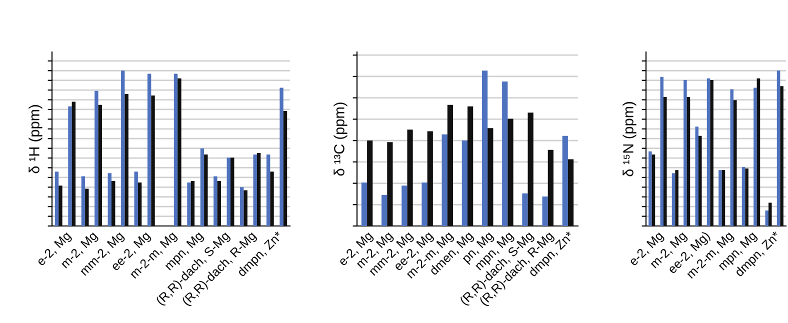 This screenshot has width=788, height=323. Describe the element at coordinates (35, 139) in the screenshot. I see `y-axis-title: δ ¹H (ppm)` at that location.